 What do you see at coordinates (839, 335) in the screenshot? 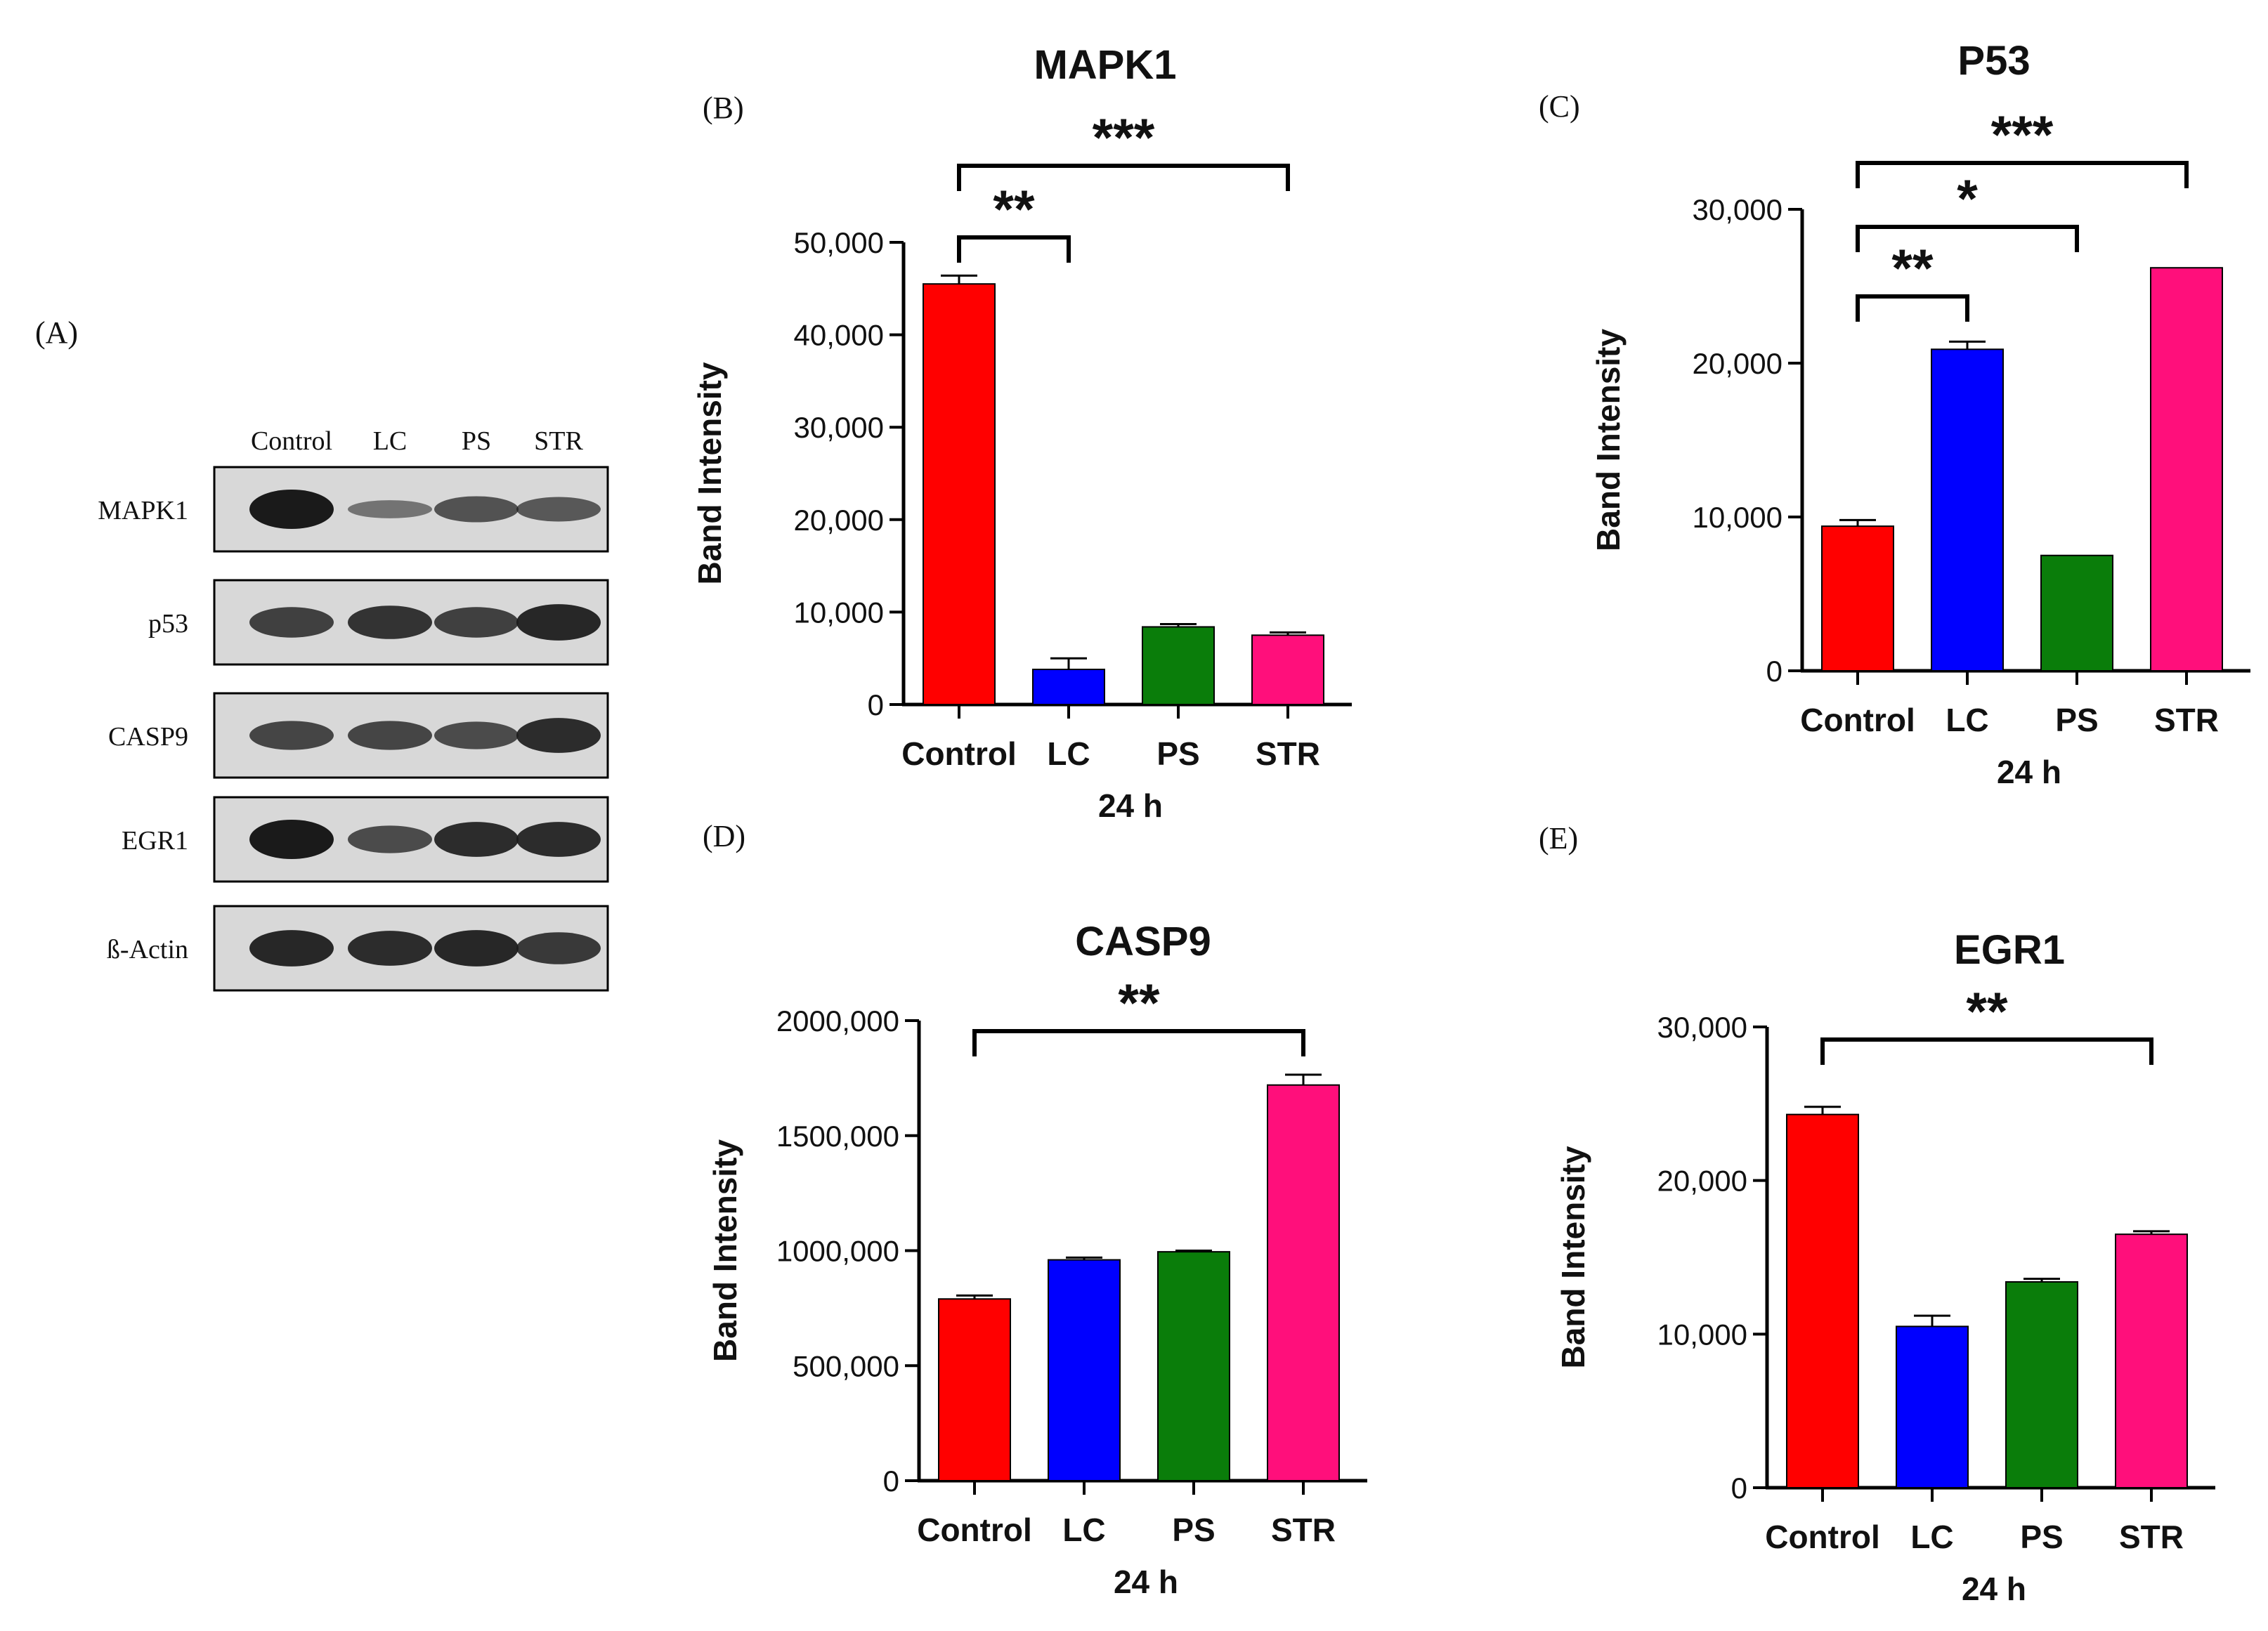
I see `y-tick-label: 40,000` at bounding box center [839, 335].